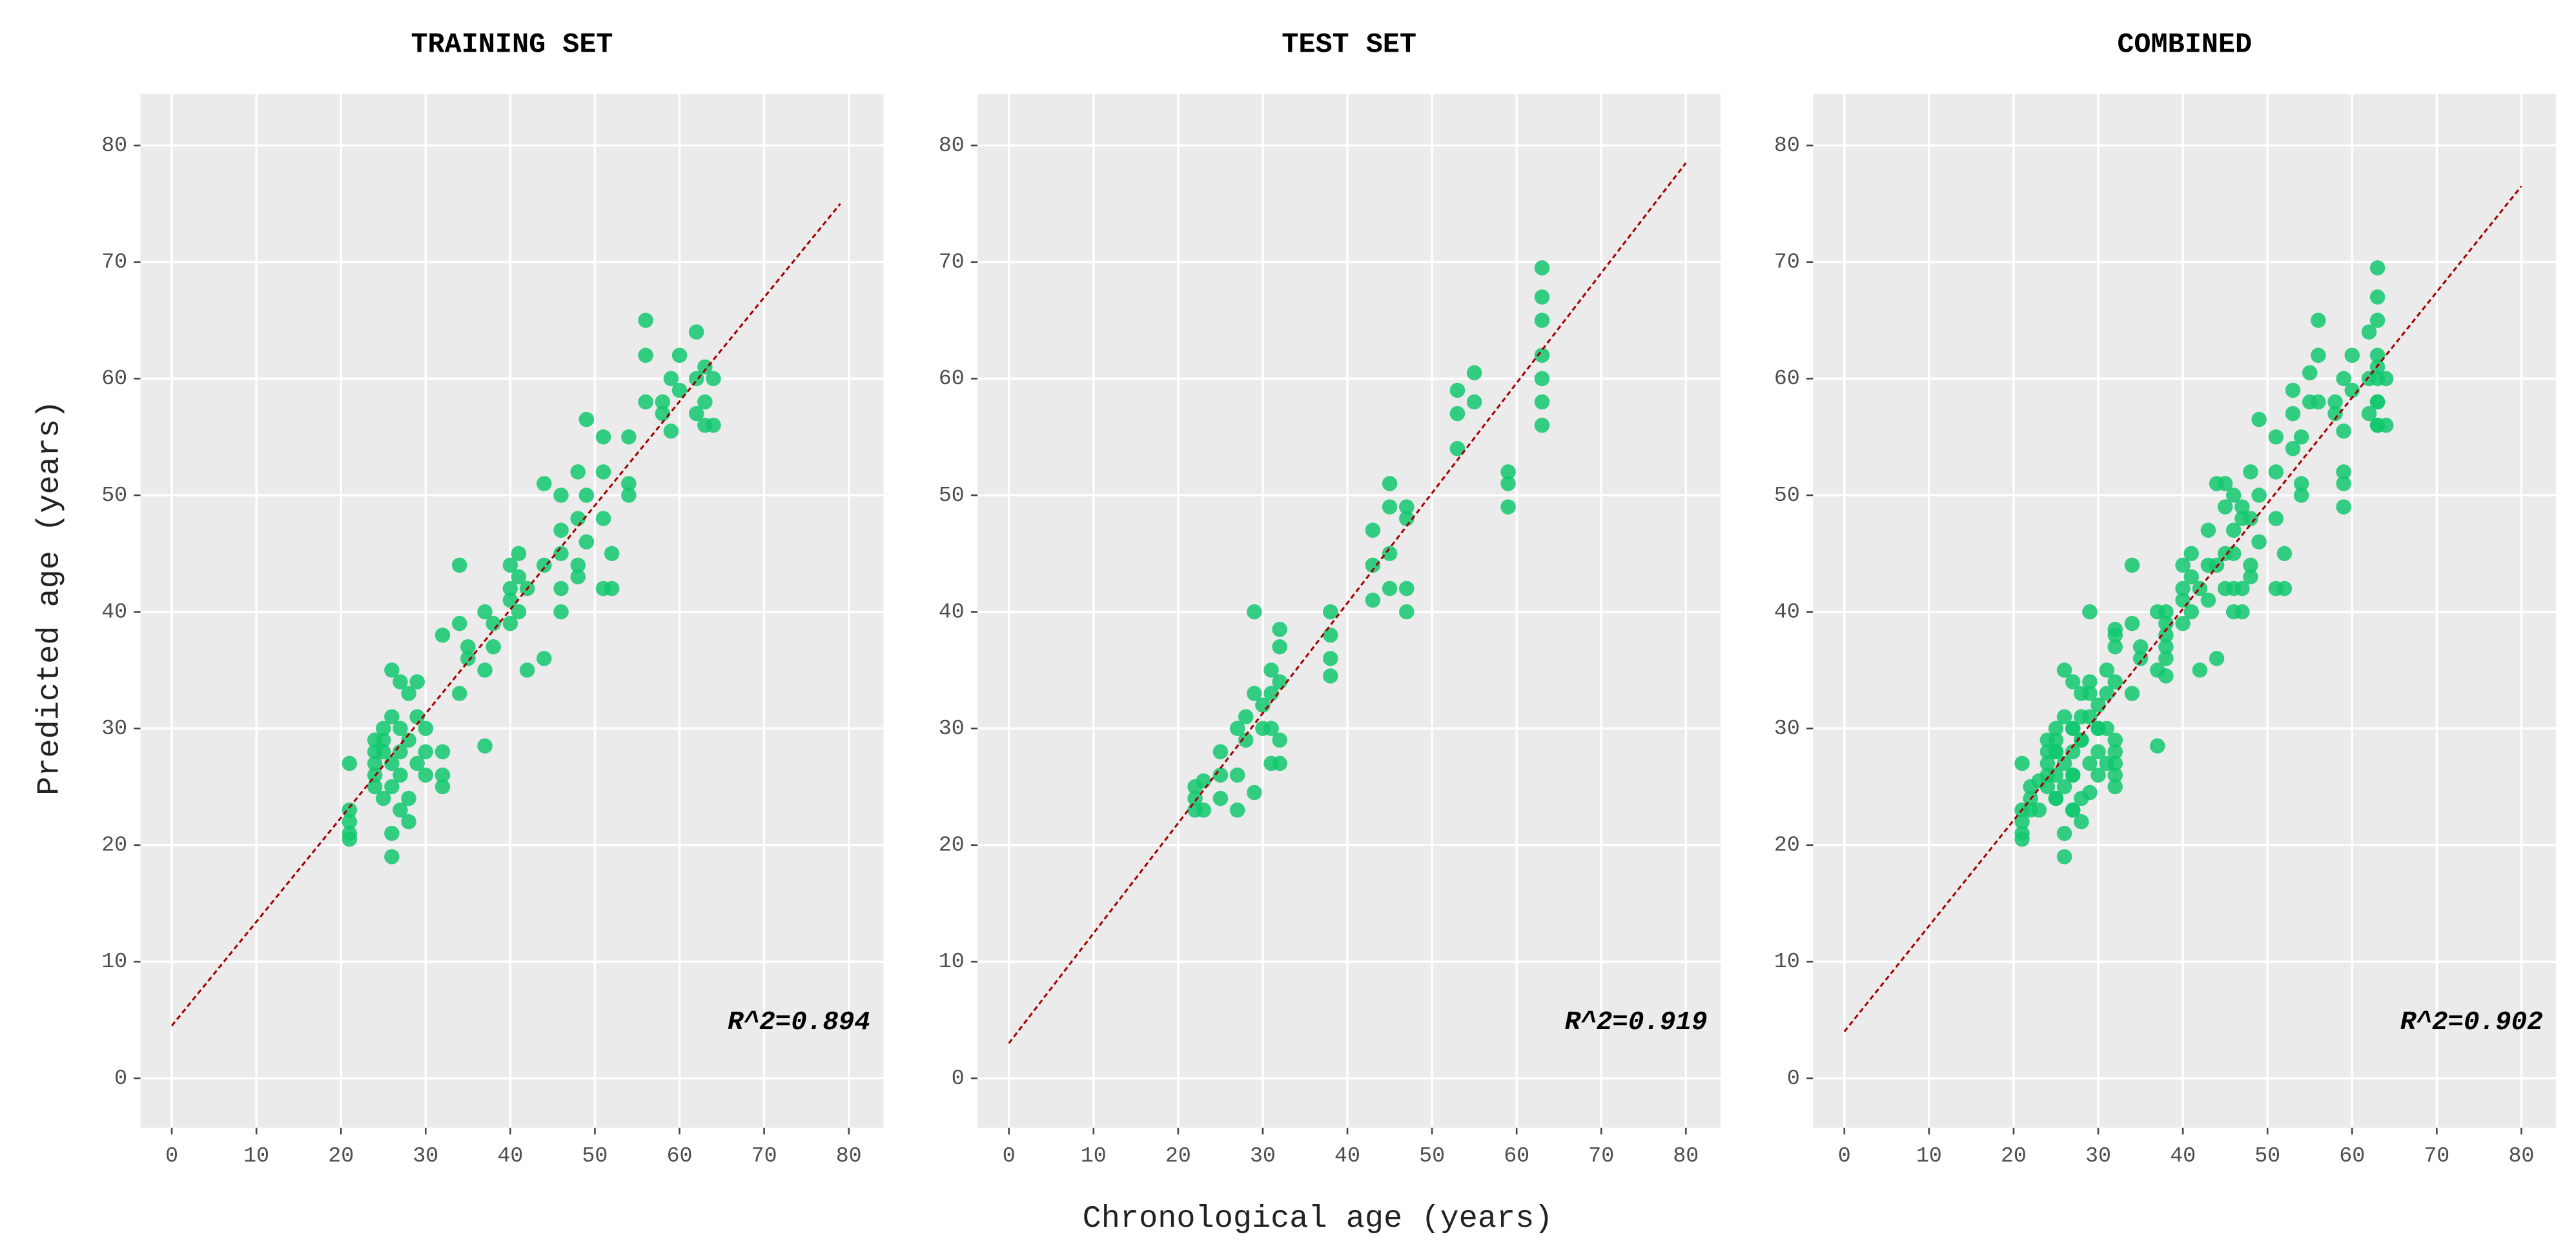 The image size is (2576, 1250). Describe the element at coordinates (952, 145) in the screenshot. I see `y-tick-label: 80` at that location.